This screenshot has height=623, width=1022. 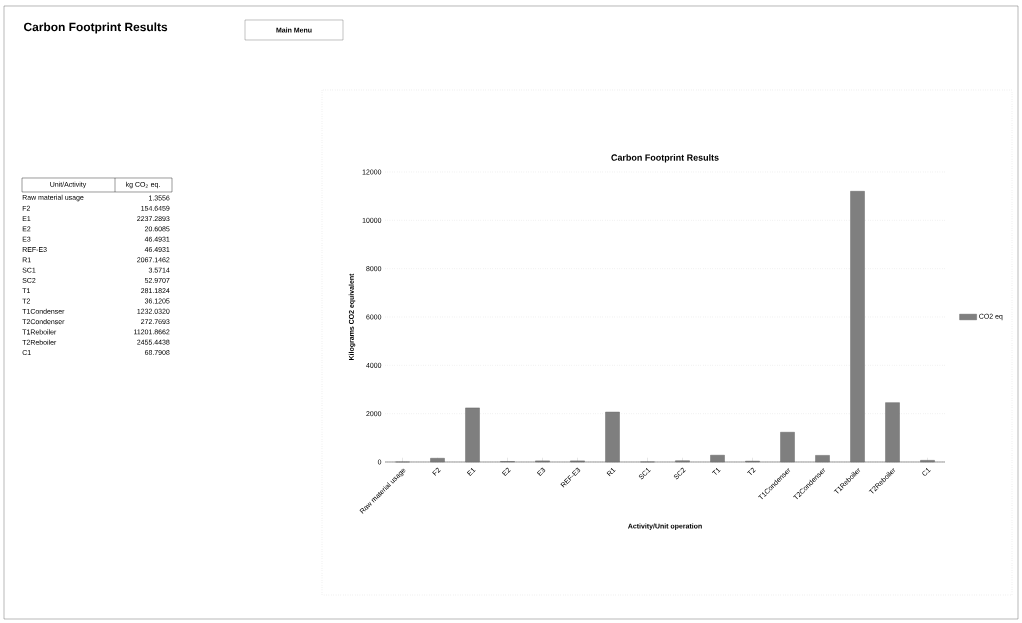 I want to click on chart-title: Carbon Footprint Results, so click(x=665, y=158).